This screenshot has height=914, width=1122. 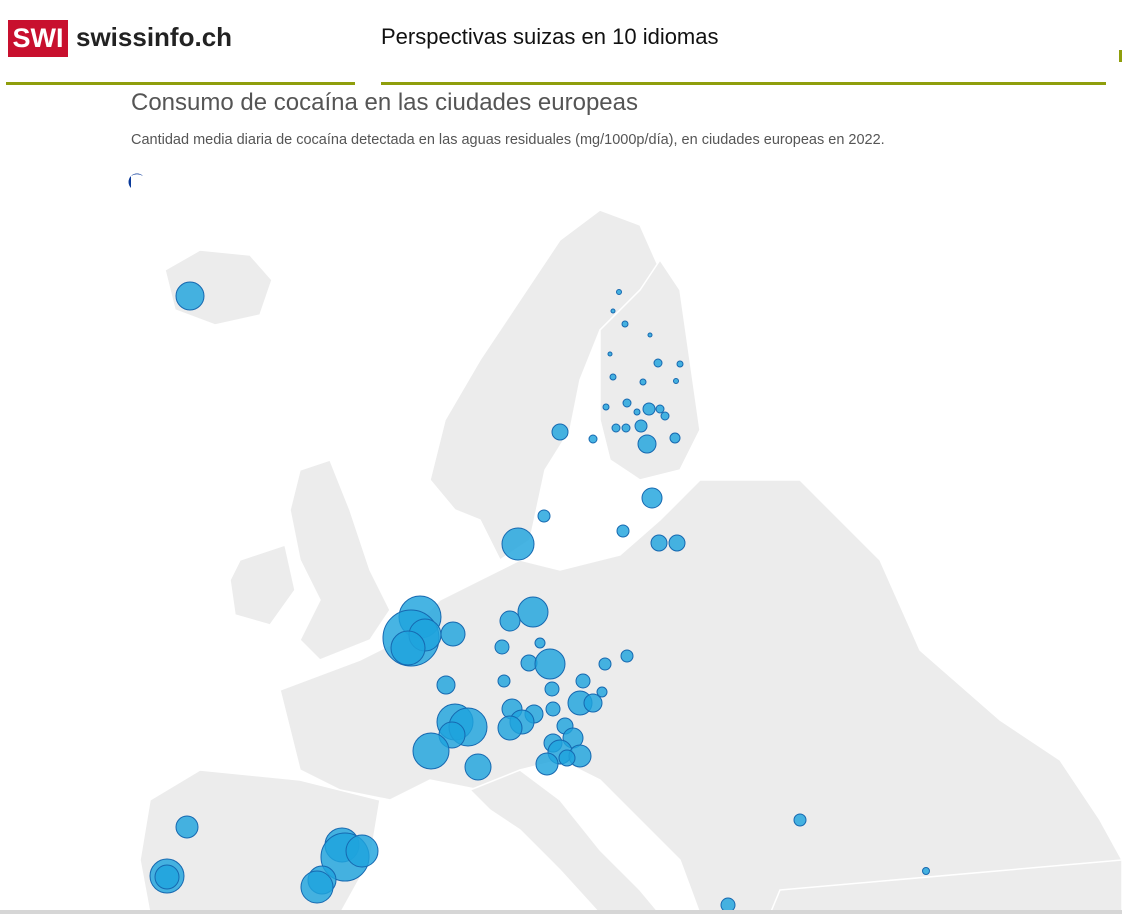 I want to click on site-name: swissinfo.ch, so click(x=154, y=37).